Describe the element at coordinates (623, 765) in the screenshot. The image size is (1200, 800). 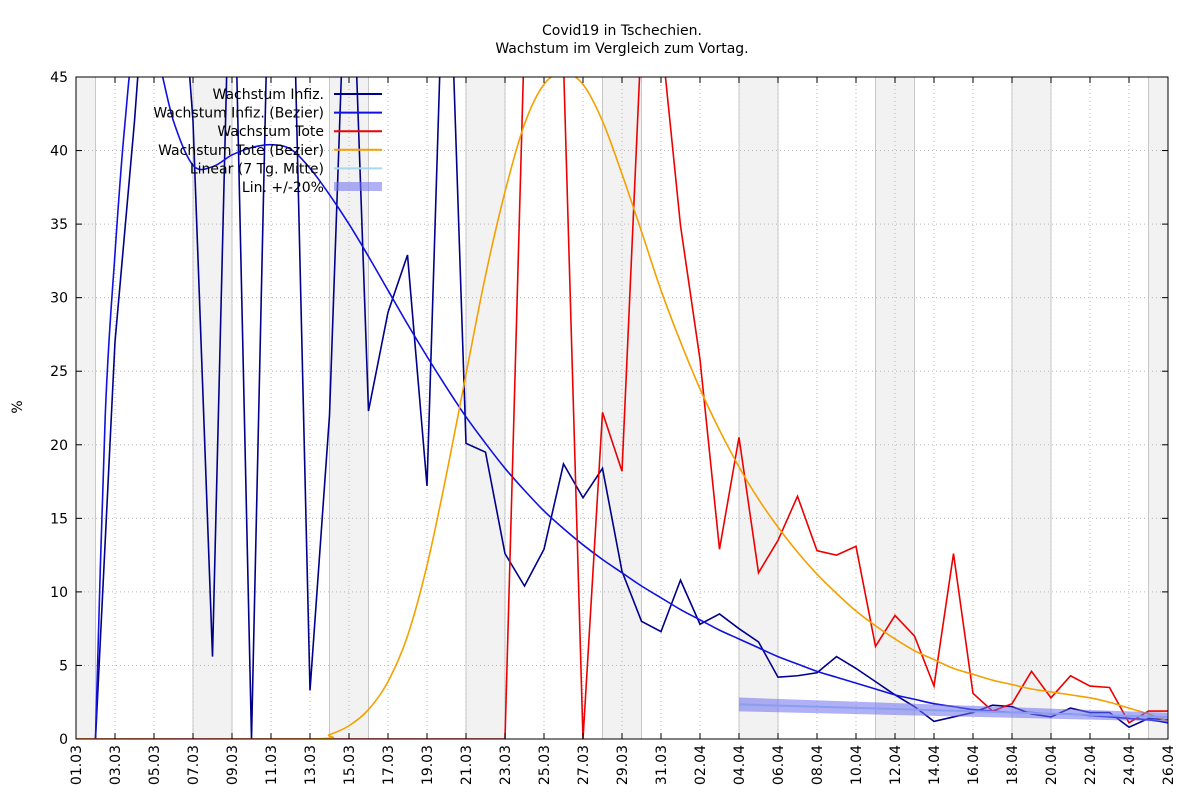
I see `x-tick-label: 29.03` at that location.